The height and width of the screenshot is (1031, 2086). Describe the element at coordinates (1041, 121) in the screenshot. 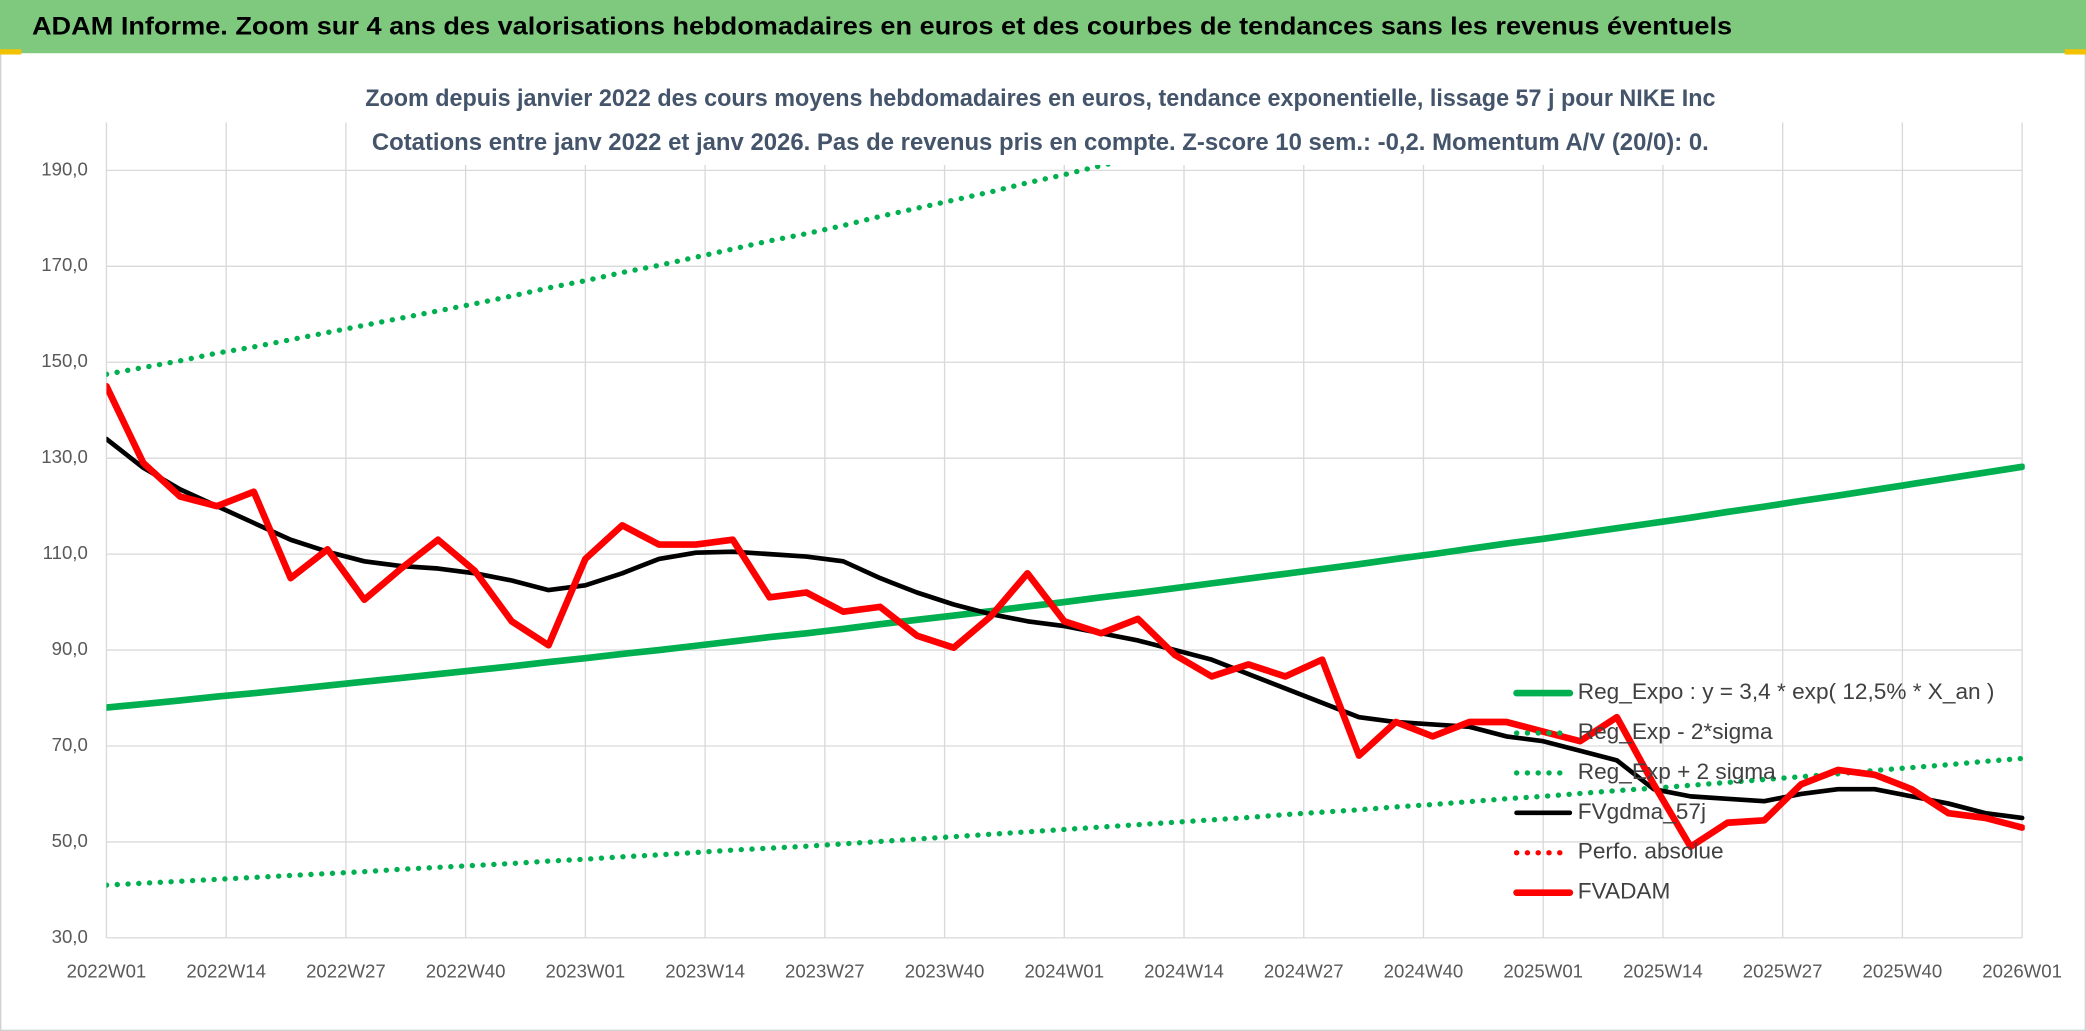

I see `title-backdrop` at that location.